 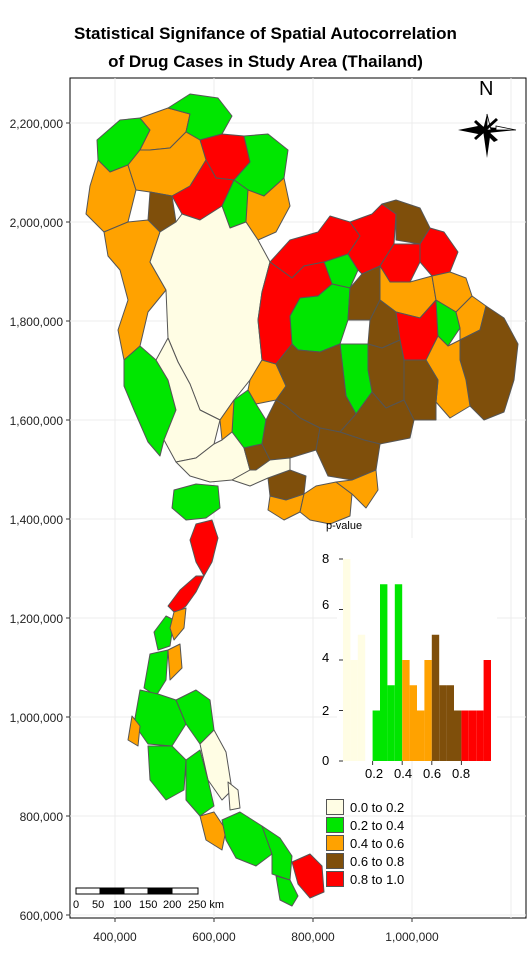 What do you see at coordinates (98, 905) in the screenshot?
I see `scale-bar-label: 50` at bounding box center [98, 905].